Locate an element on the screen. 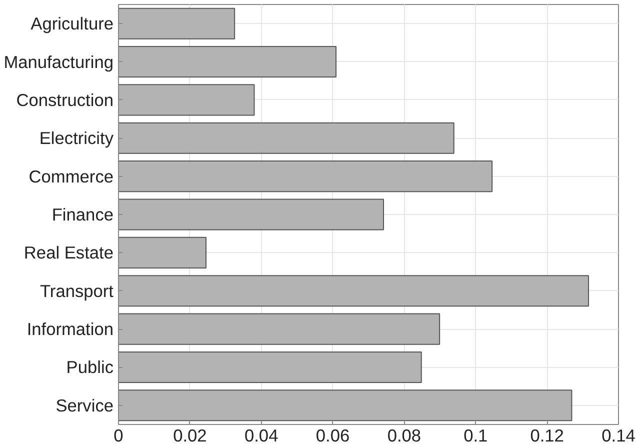  y-tick-label: Real Estate is located at coordinates (69, 252).